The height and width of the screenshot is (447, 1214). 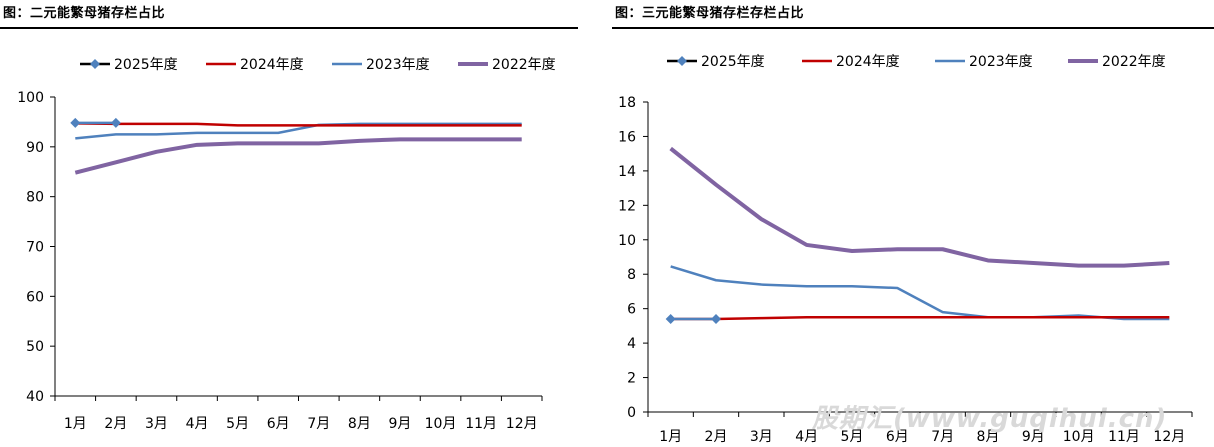 I want to click on y-tick-label: 14, so click(x=627, y=172).